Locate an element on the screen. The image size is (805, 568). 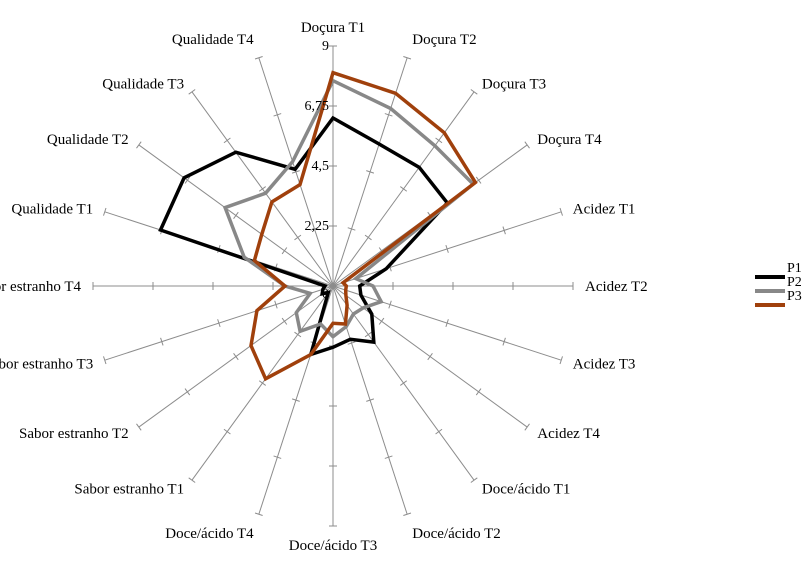
axis-label: Sabor estranho T2 is located at coordinates (74, 434).